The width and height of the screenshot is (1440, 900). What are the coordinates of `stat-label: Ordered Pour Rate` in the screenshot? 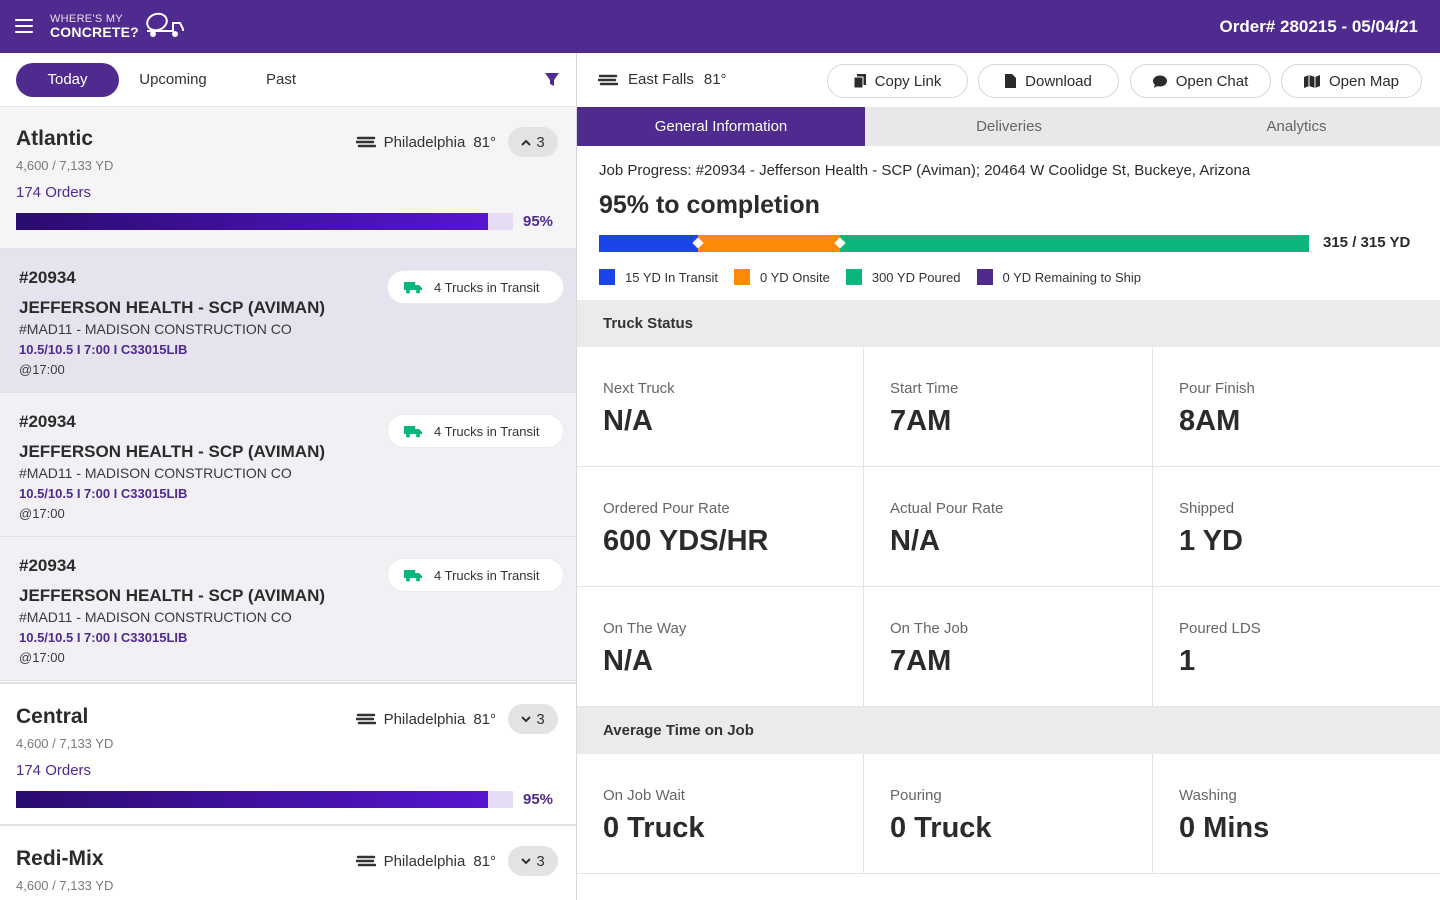 It's located at (666, 508).